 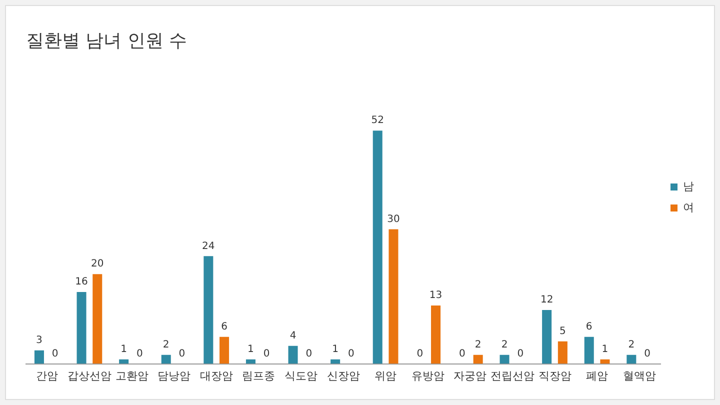 What do you see at coordinates (393, 219) in the screenshot?
I see `data-label: 30` at bounding box center [393, 219].